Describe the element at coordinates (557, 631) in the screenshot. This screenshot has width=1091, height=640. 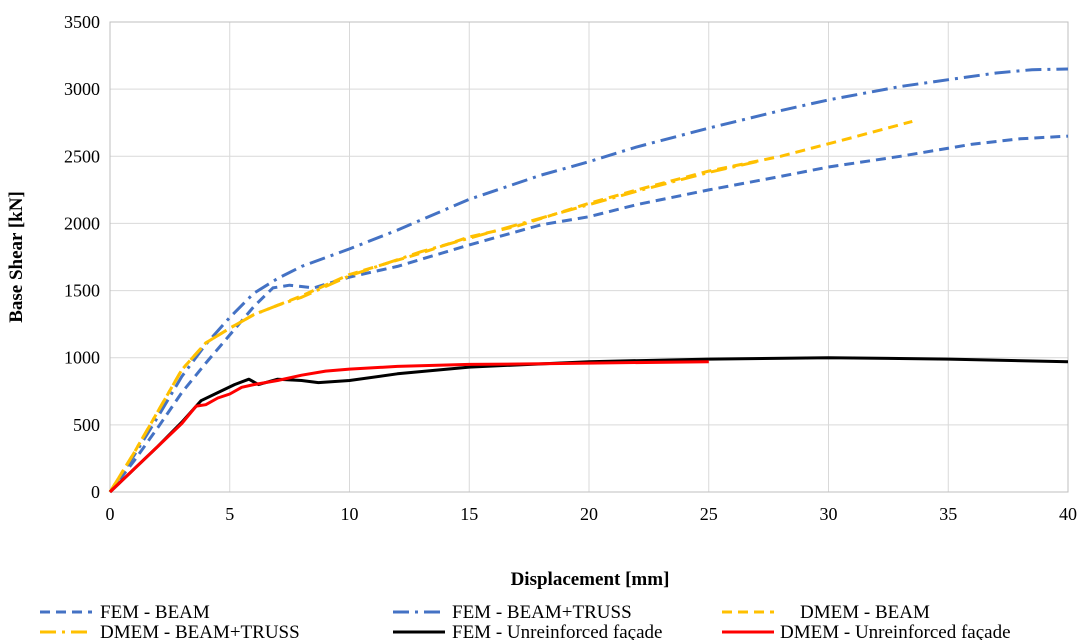
I see `legend-label-5: FEM - Unreinforced façade` at that location.